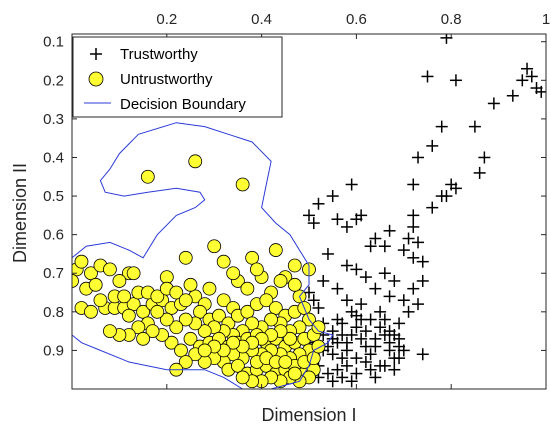  I want to click on legend-label-untrustworthy: Untrustworthy, so click(166, 79).